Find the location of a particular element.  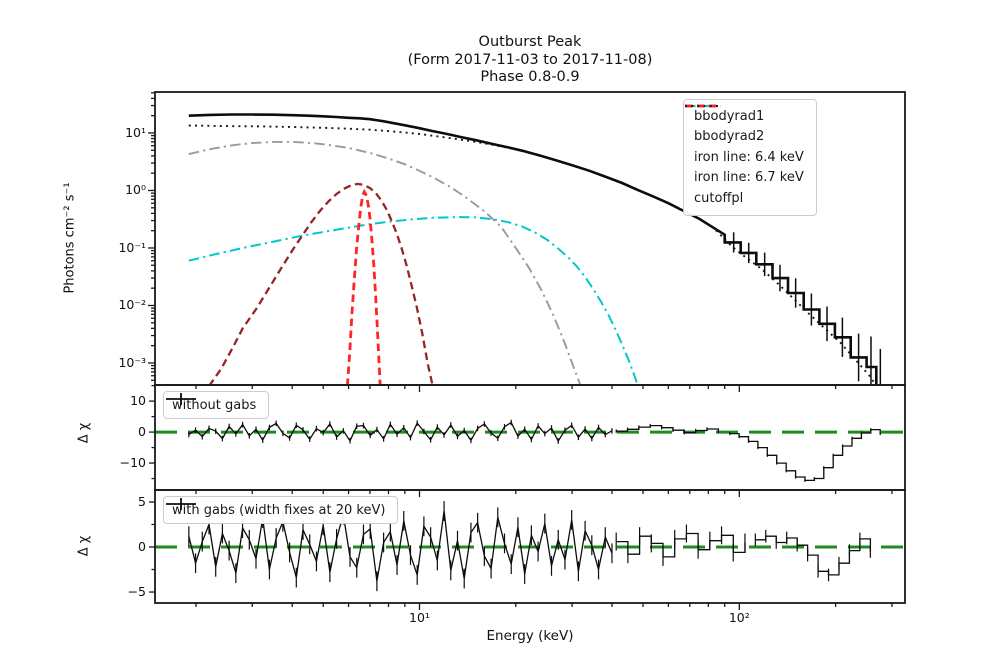

series-iron-line-6-7-kev is located at coordinates (364, 286).